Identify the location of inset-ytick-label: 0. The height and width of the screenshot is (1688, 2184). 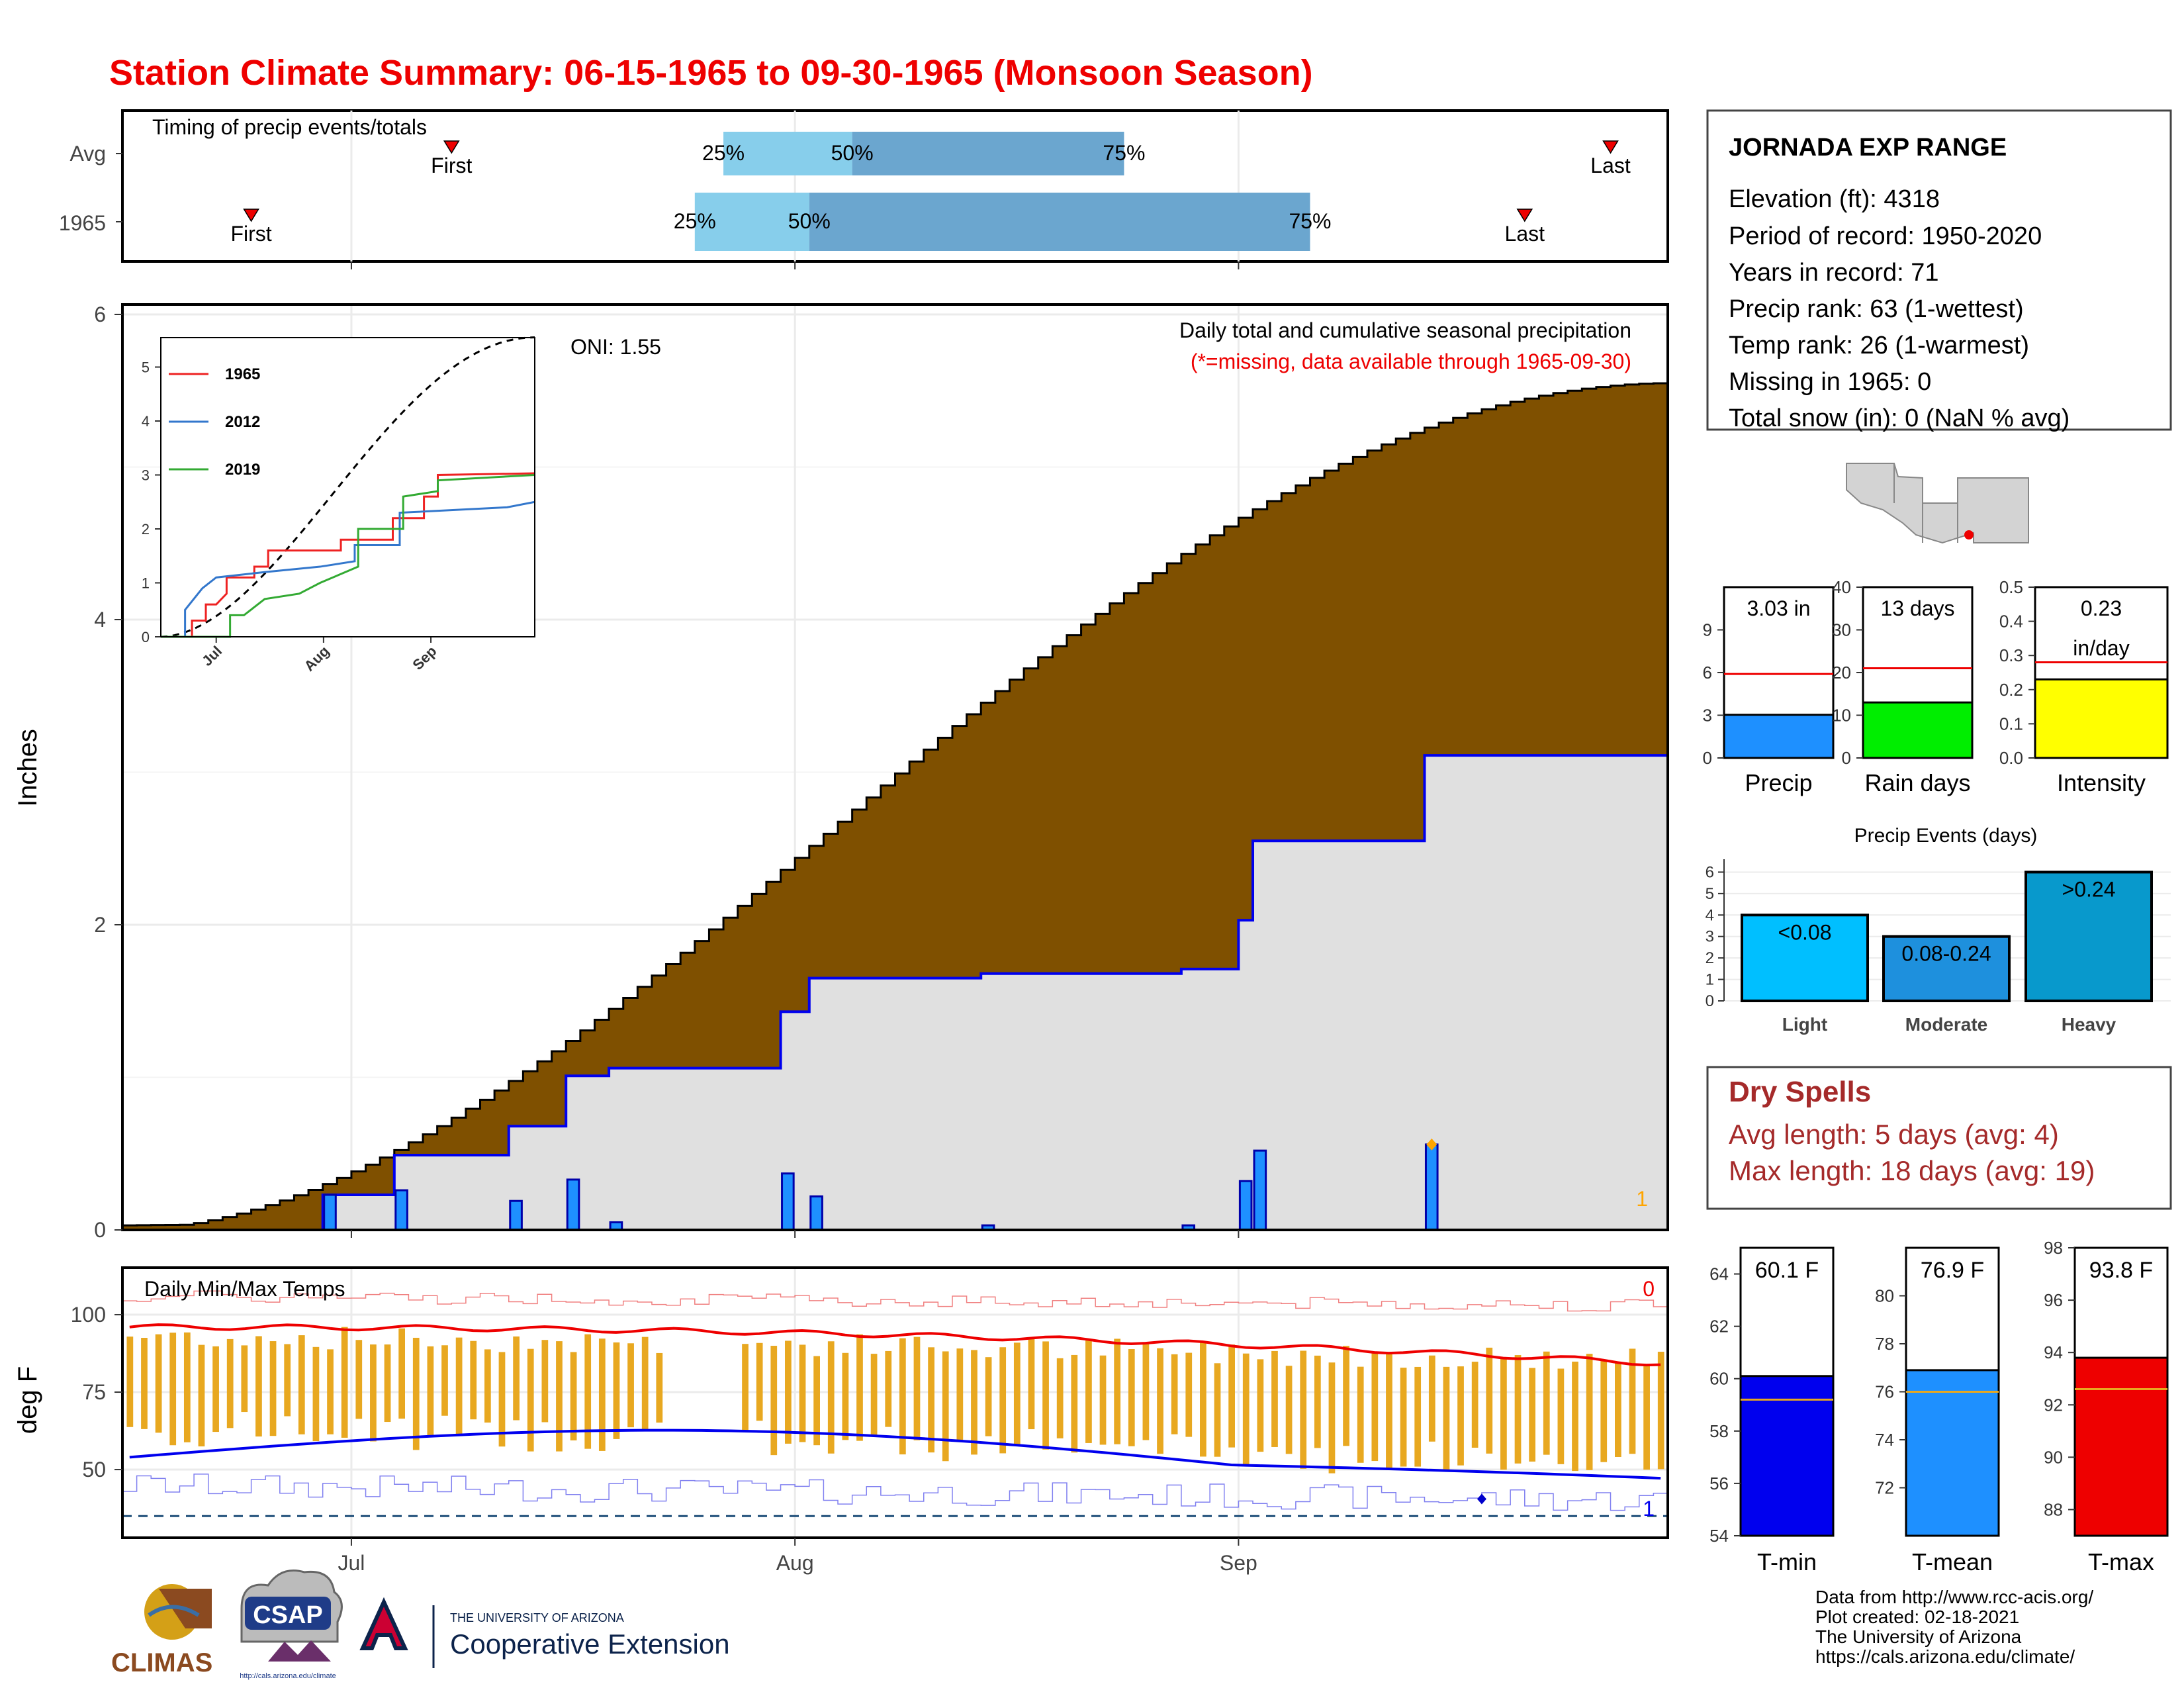
(146, 637).